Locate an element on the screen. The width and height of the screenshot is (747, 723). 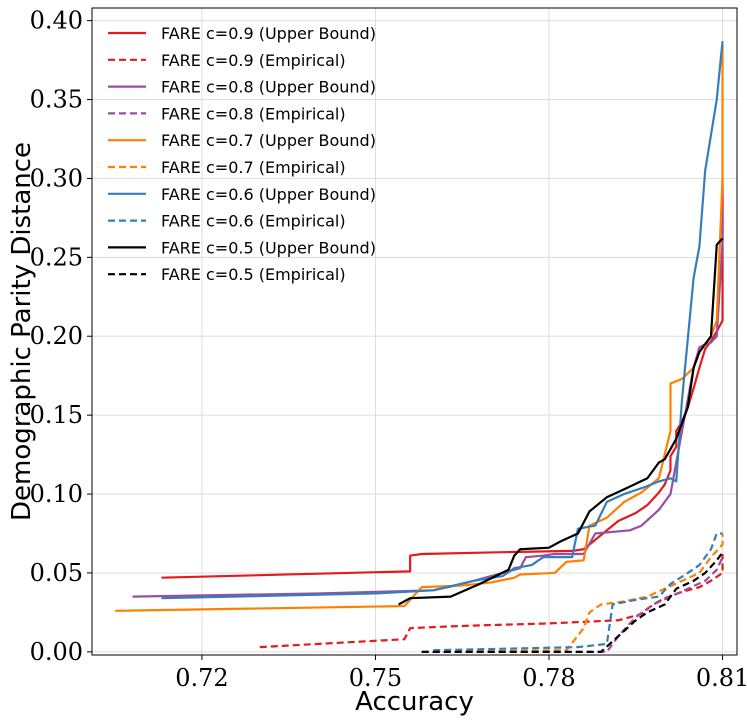
legend-label-2: FARE c=0.9 (Empirical) is located at coordinates (253, 60).